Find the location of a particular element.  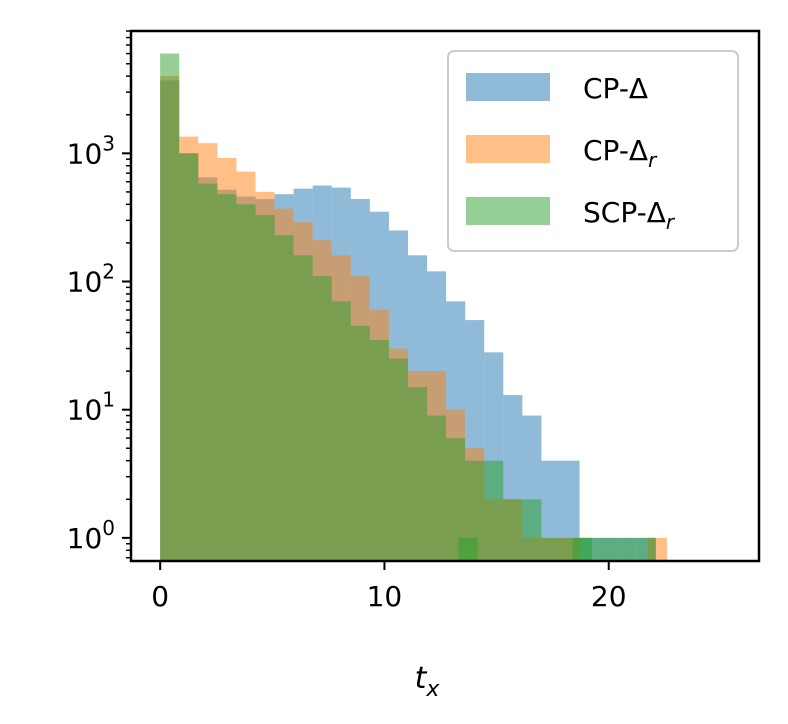

x-axis-ticks: 0 10 20 is located at coordinates (389, 587).